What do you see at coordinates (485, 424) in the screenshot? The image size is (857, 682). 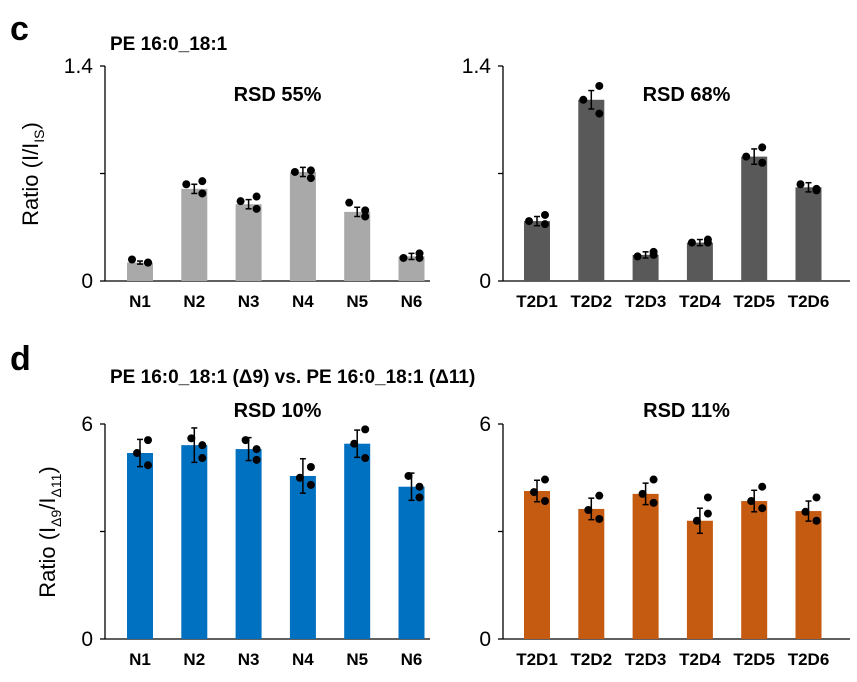 I see `chart-d-right-ytick-label: 6` at bounding box center [485, 424].